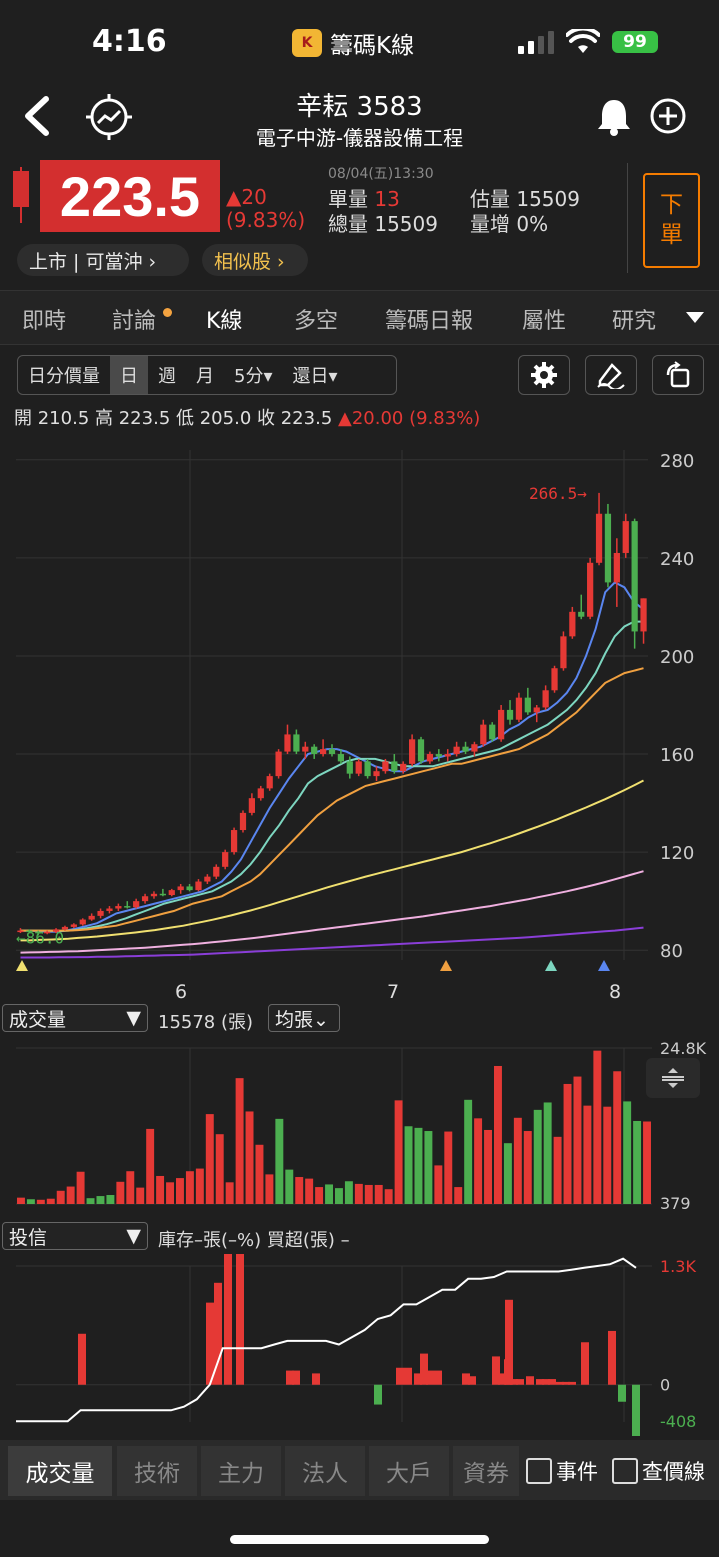 The image size is (719, 1557). Describe the element at coordinates (668, 116) in the screenshot. I see `add-icon` at that location.